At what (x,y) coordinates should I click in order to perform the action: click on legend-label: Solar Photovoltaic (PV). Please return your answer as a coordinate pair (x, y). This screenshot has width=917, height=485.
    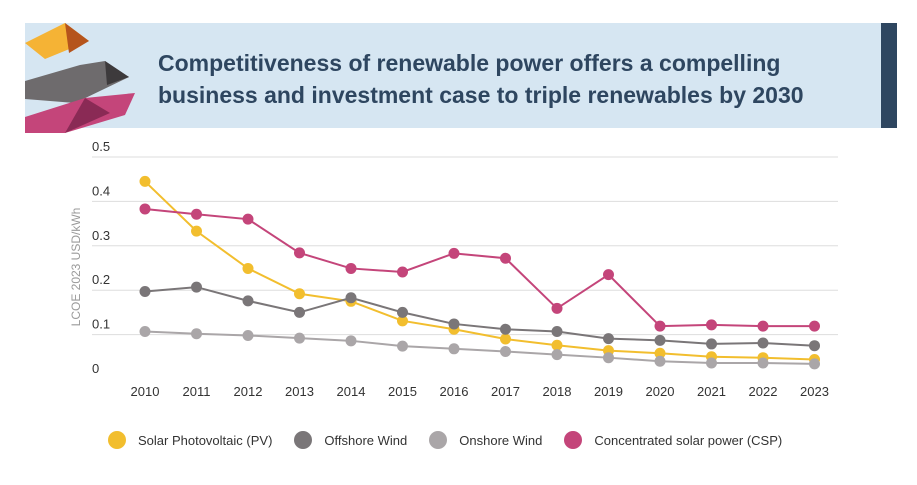
    Looking at the image, I should click on (205, 440).